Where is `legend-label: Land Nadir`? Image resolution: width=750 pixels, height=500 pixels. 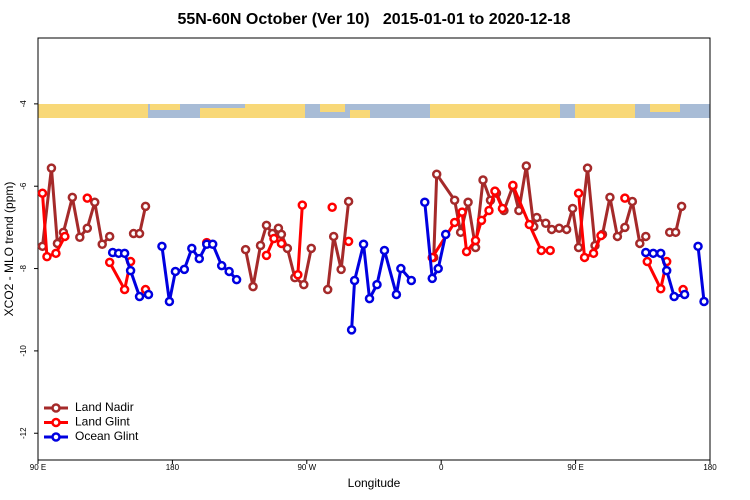 legend-label: Land Nadir is located at coordinates (104, 407).